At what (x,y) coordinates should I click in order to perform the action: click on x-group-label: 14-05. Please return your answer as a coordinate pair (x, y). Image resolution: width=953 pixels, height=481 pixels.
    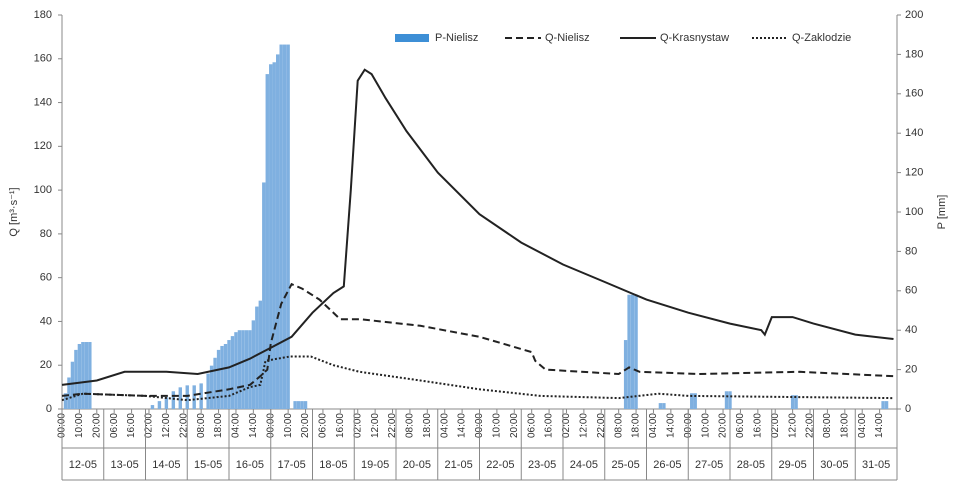
    Looking at the image, I should click on (166, 465).